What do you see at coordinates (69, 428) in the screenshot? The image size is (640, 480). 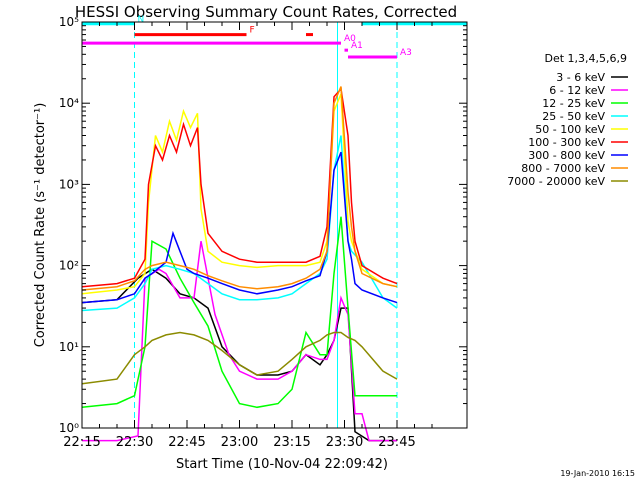 I see `y-tick-label-0: 10⁰` at bounding box center [69, 428].